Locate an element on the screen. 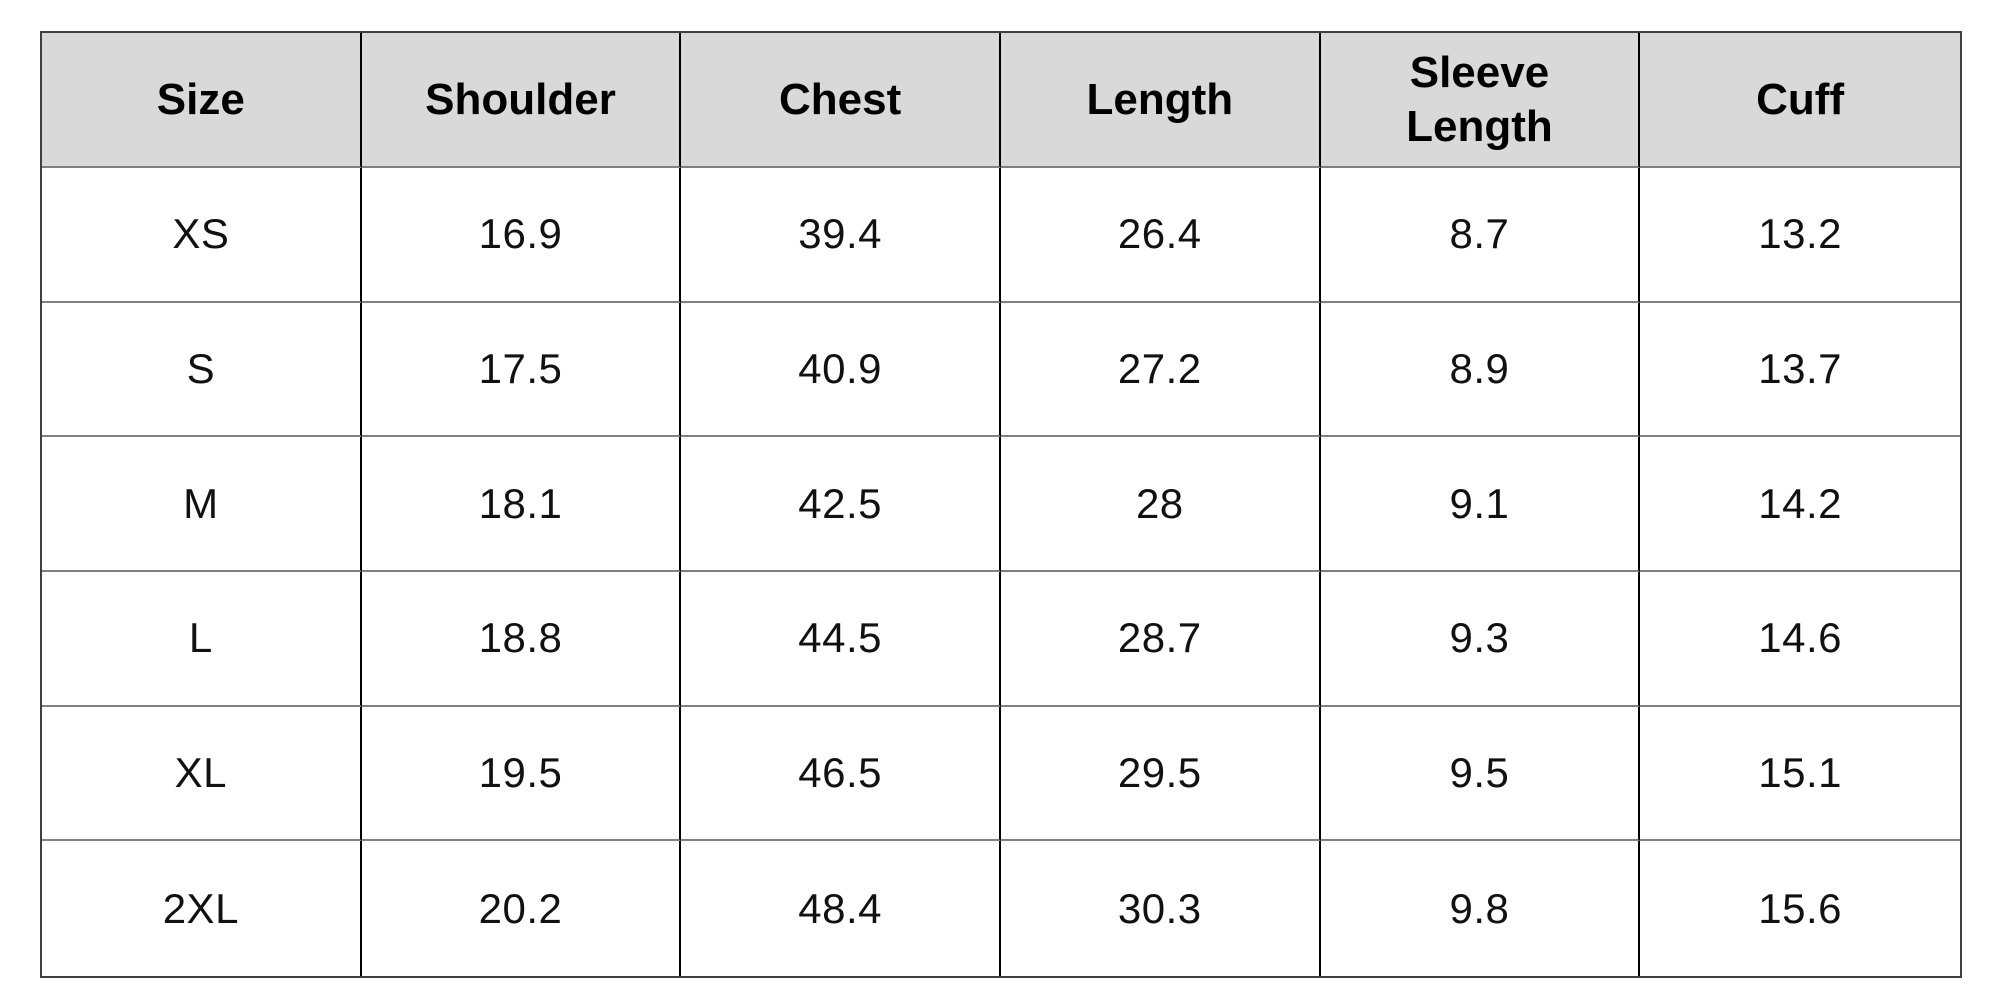  table-row-2xl: 2XL 20.2 48.4 30.3 9.8 15.6 is located at coordinates (1001, 908).